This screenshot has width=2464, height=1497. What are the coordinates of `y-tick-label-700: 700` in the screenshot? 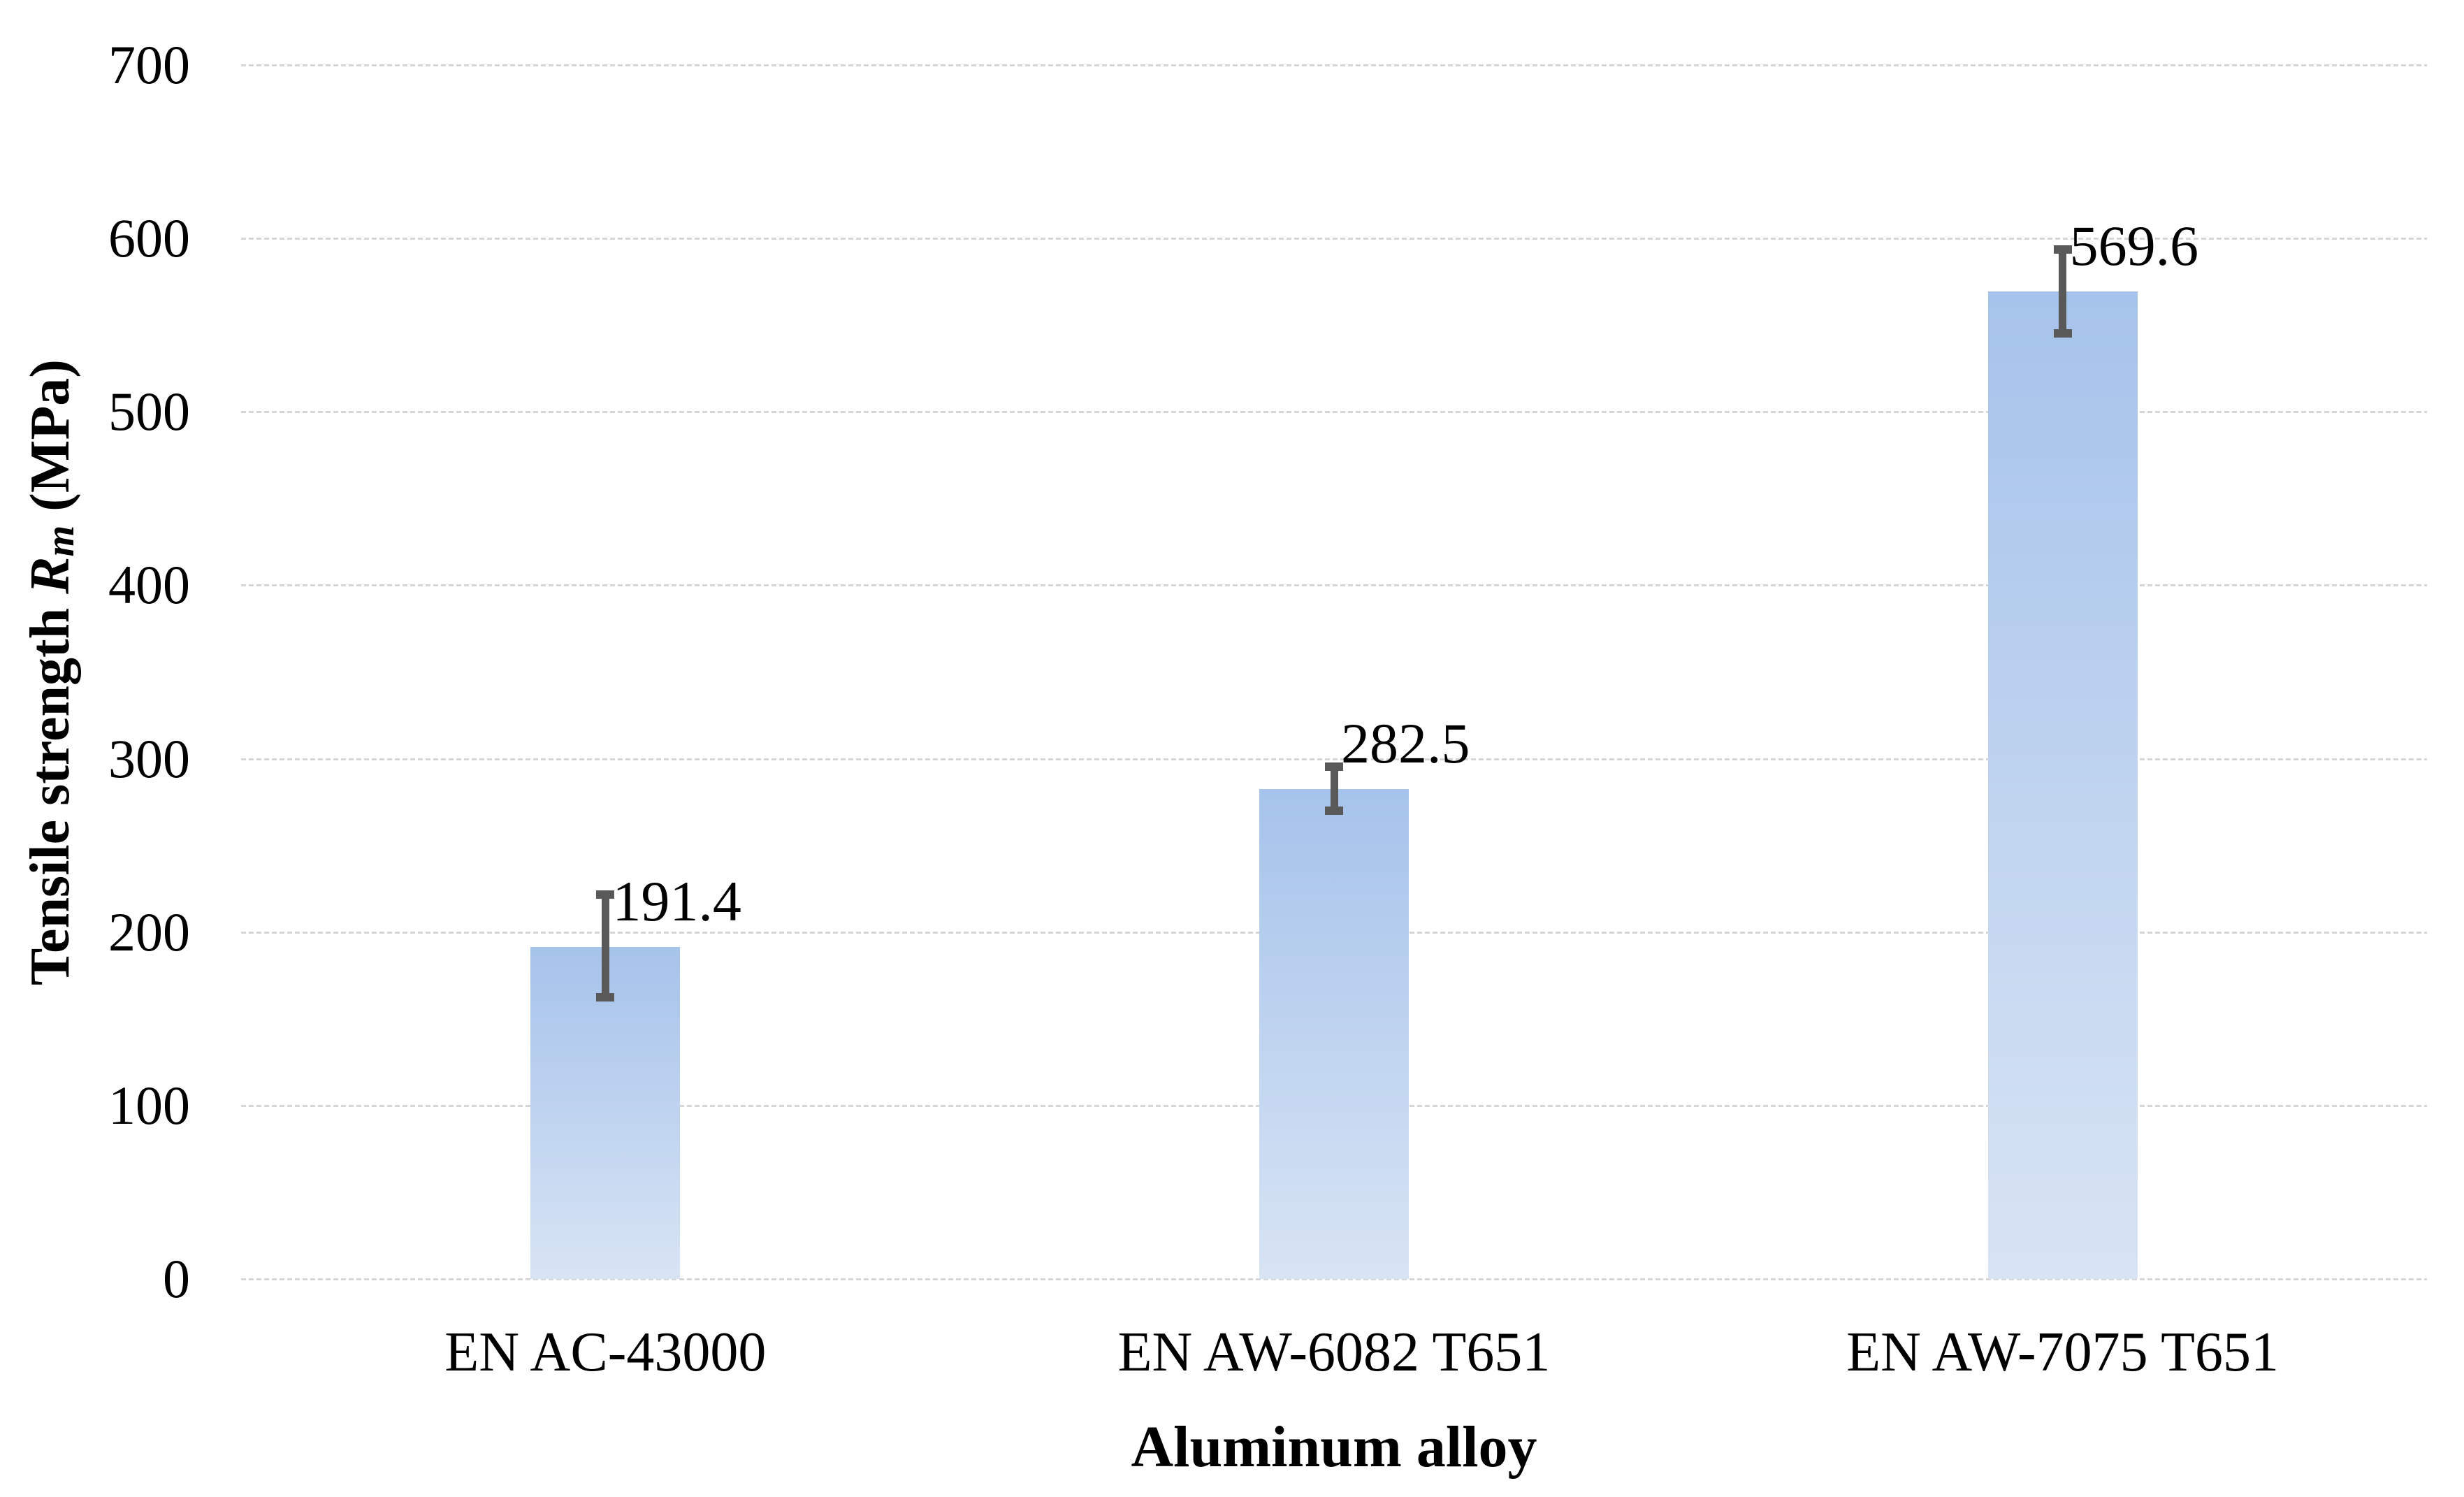 It's located at (149, 64).